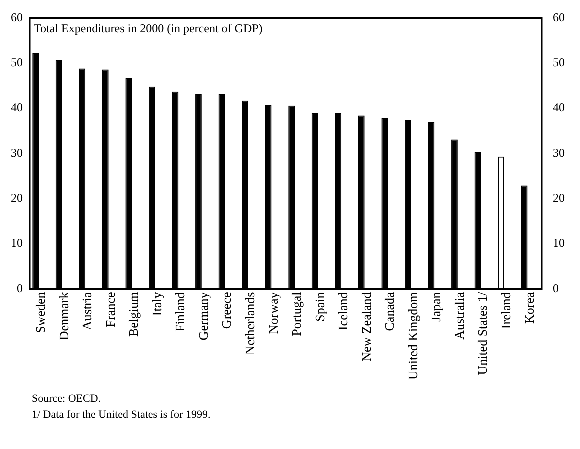 This screenshot has width=580, height=449. What do you see at coordinates (17, 17) in the screenshot?
I see `y-tick-label: 60` at bounding box center [17, 17].